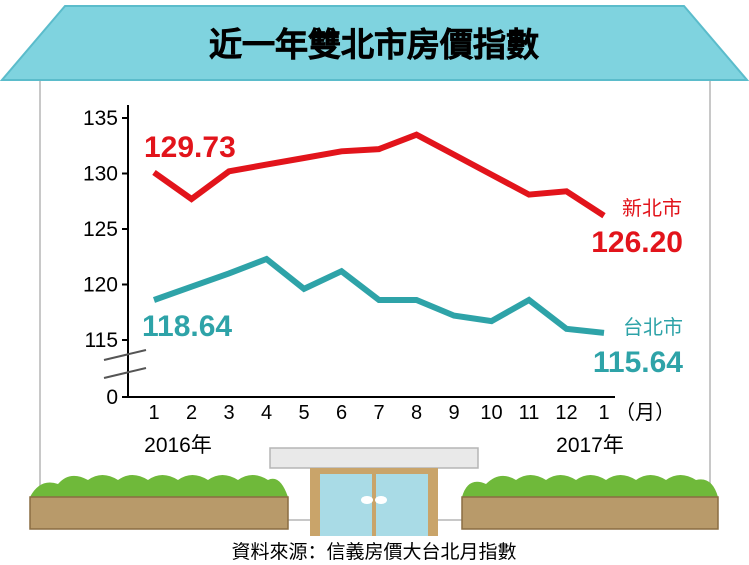 The image size is (749, 565). What do you see at coordinates (637, 242) in the screenshot?
I see `end-value-label: 126.20` at bounding box center [637, 242].